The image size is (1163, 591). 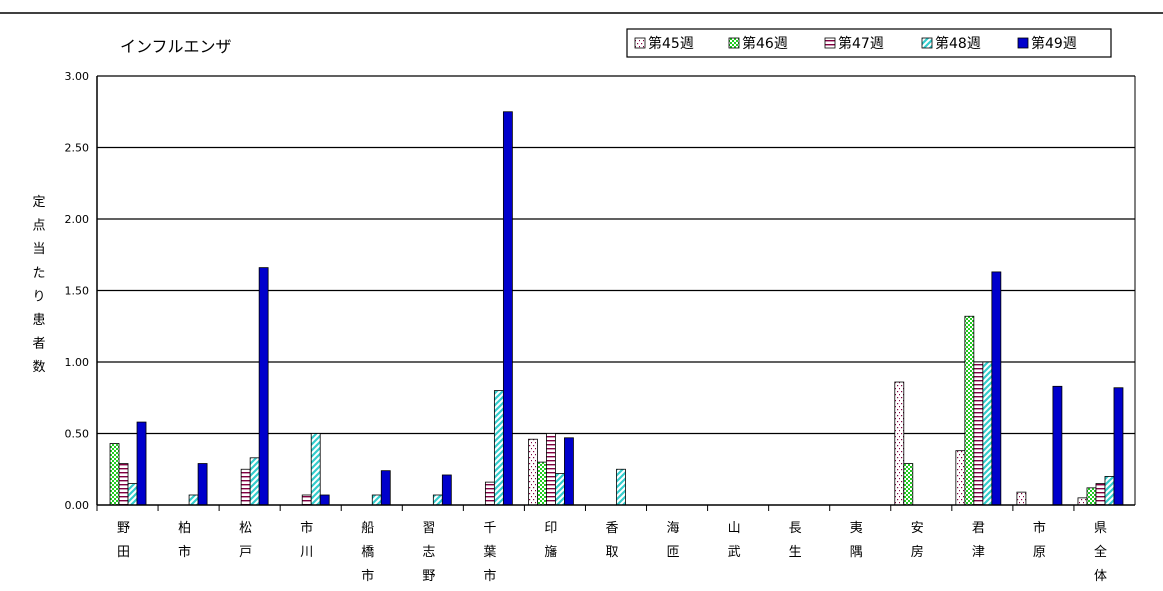 What do you see at coordinates (1100, 552) in the screenshot?
I see `x-category-label: 全` at bounding box center [1100, 552].